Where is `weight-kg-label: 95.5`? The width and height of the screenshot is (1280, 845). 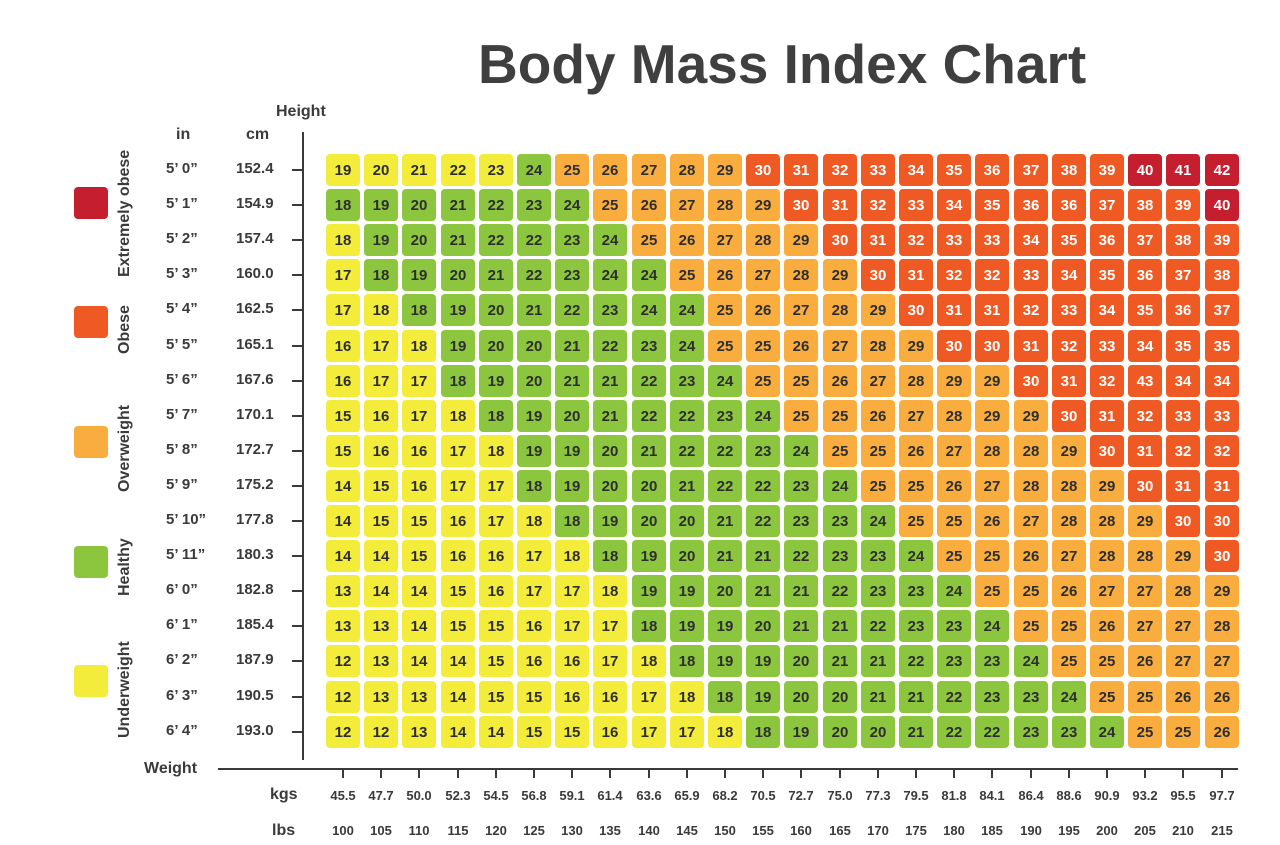
weight-kg-label: 95.5 is located at coordinates (1183, 795).